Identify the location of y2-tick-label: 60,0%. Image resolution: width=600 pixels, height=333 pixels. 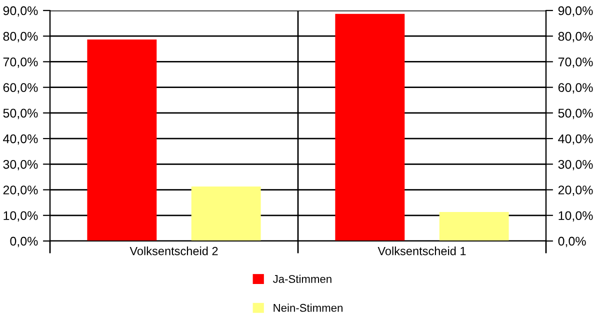
(575, 88).